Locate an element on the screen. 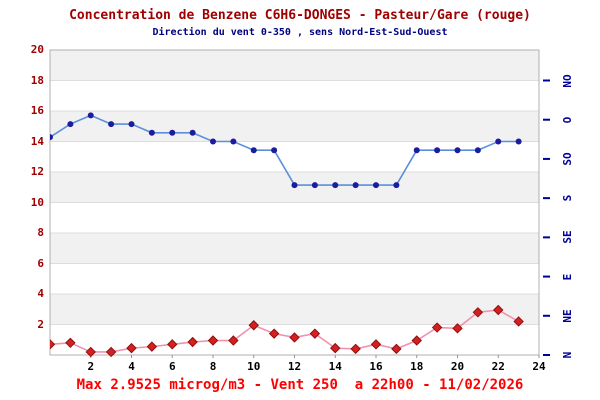 The width and height of the screenshot is (600, 400). compass-label: NE is located at coordinates (567, 316).